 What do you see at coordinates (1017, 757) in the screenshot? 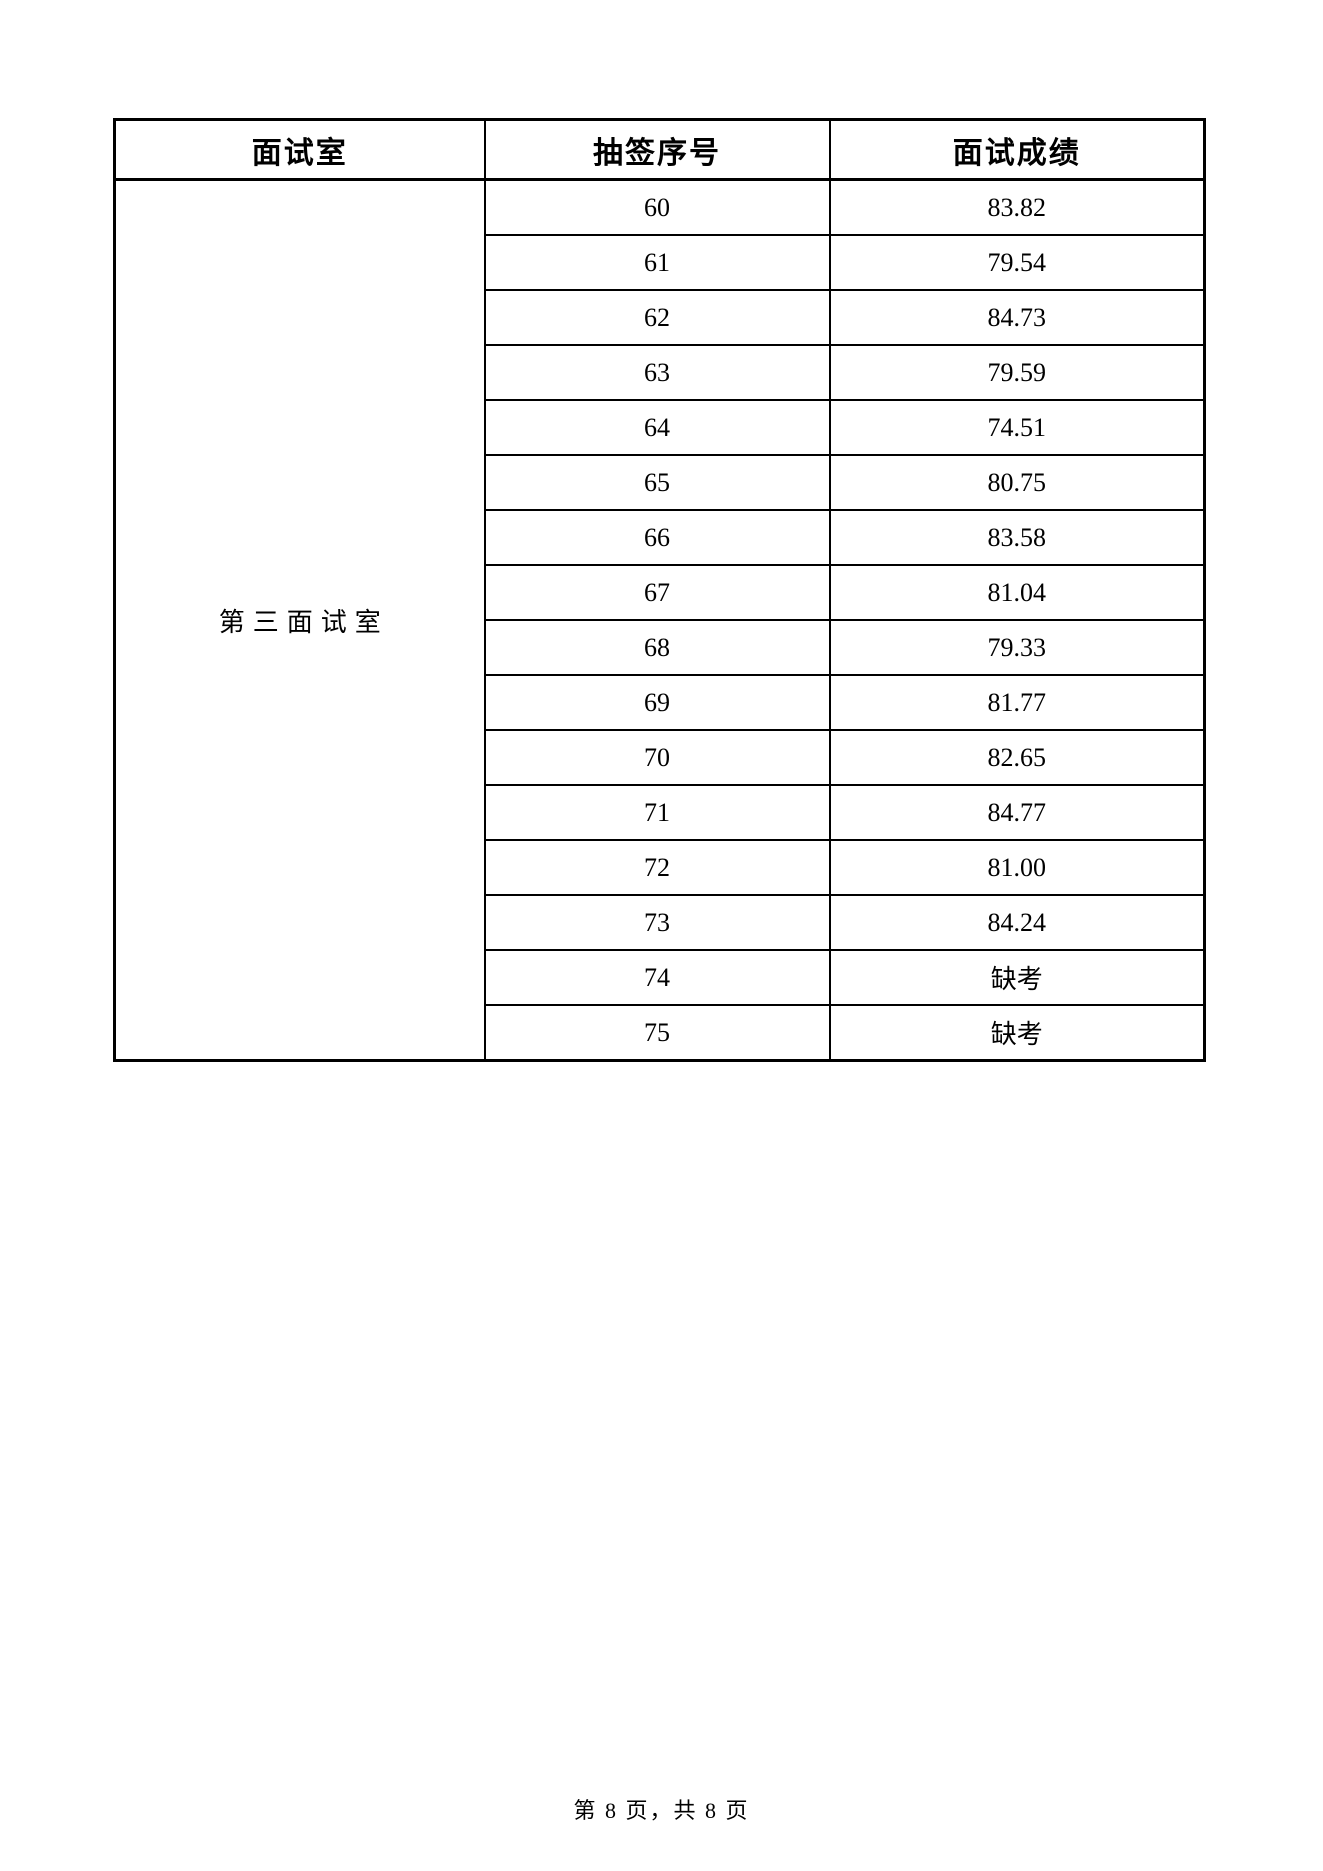
I see `score-cell: 82.65` at bounding box center [1017, 757].